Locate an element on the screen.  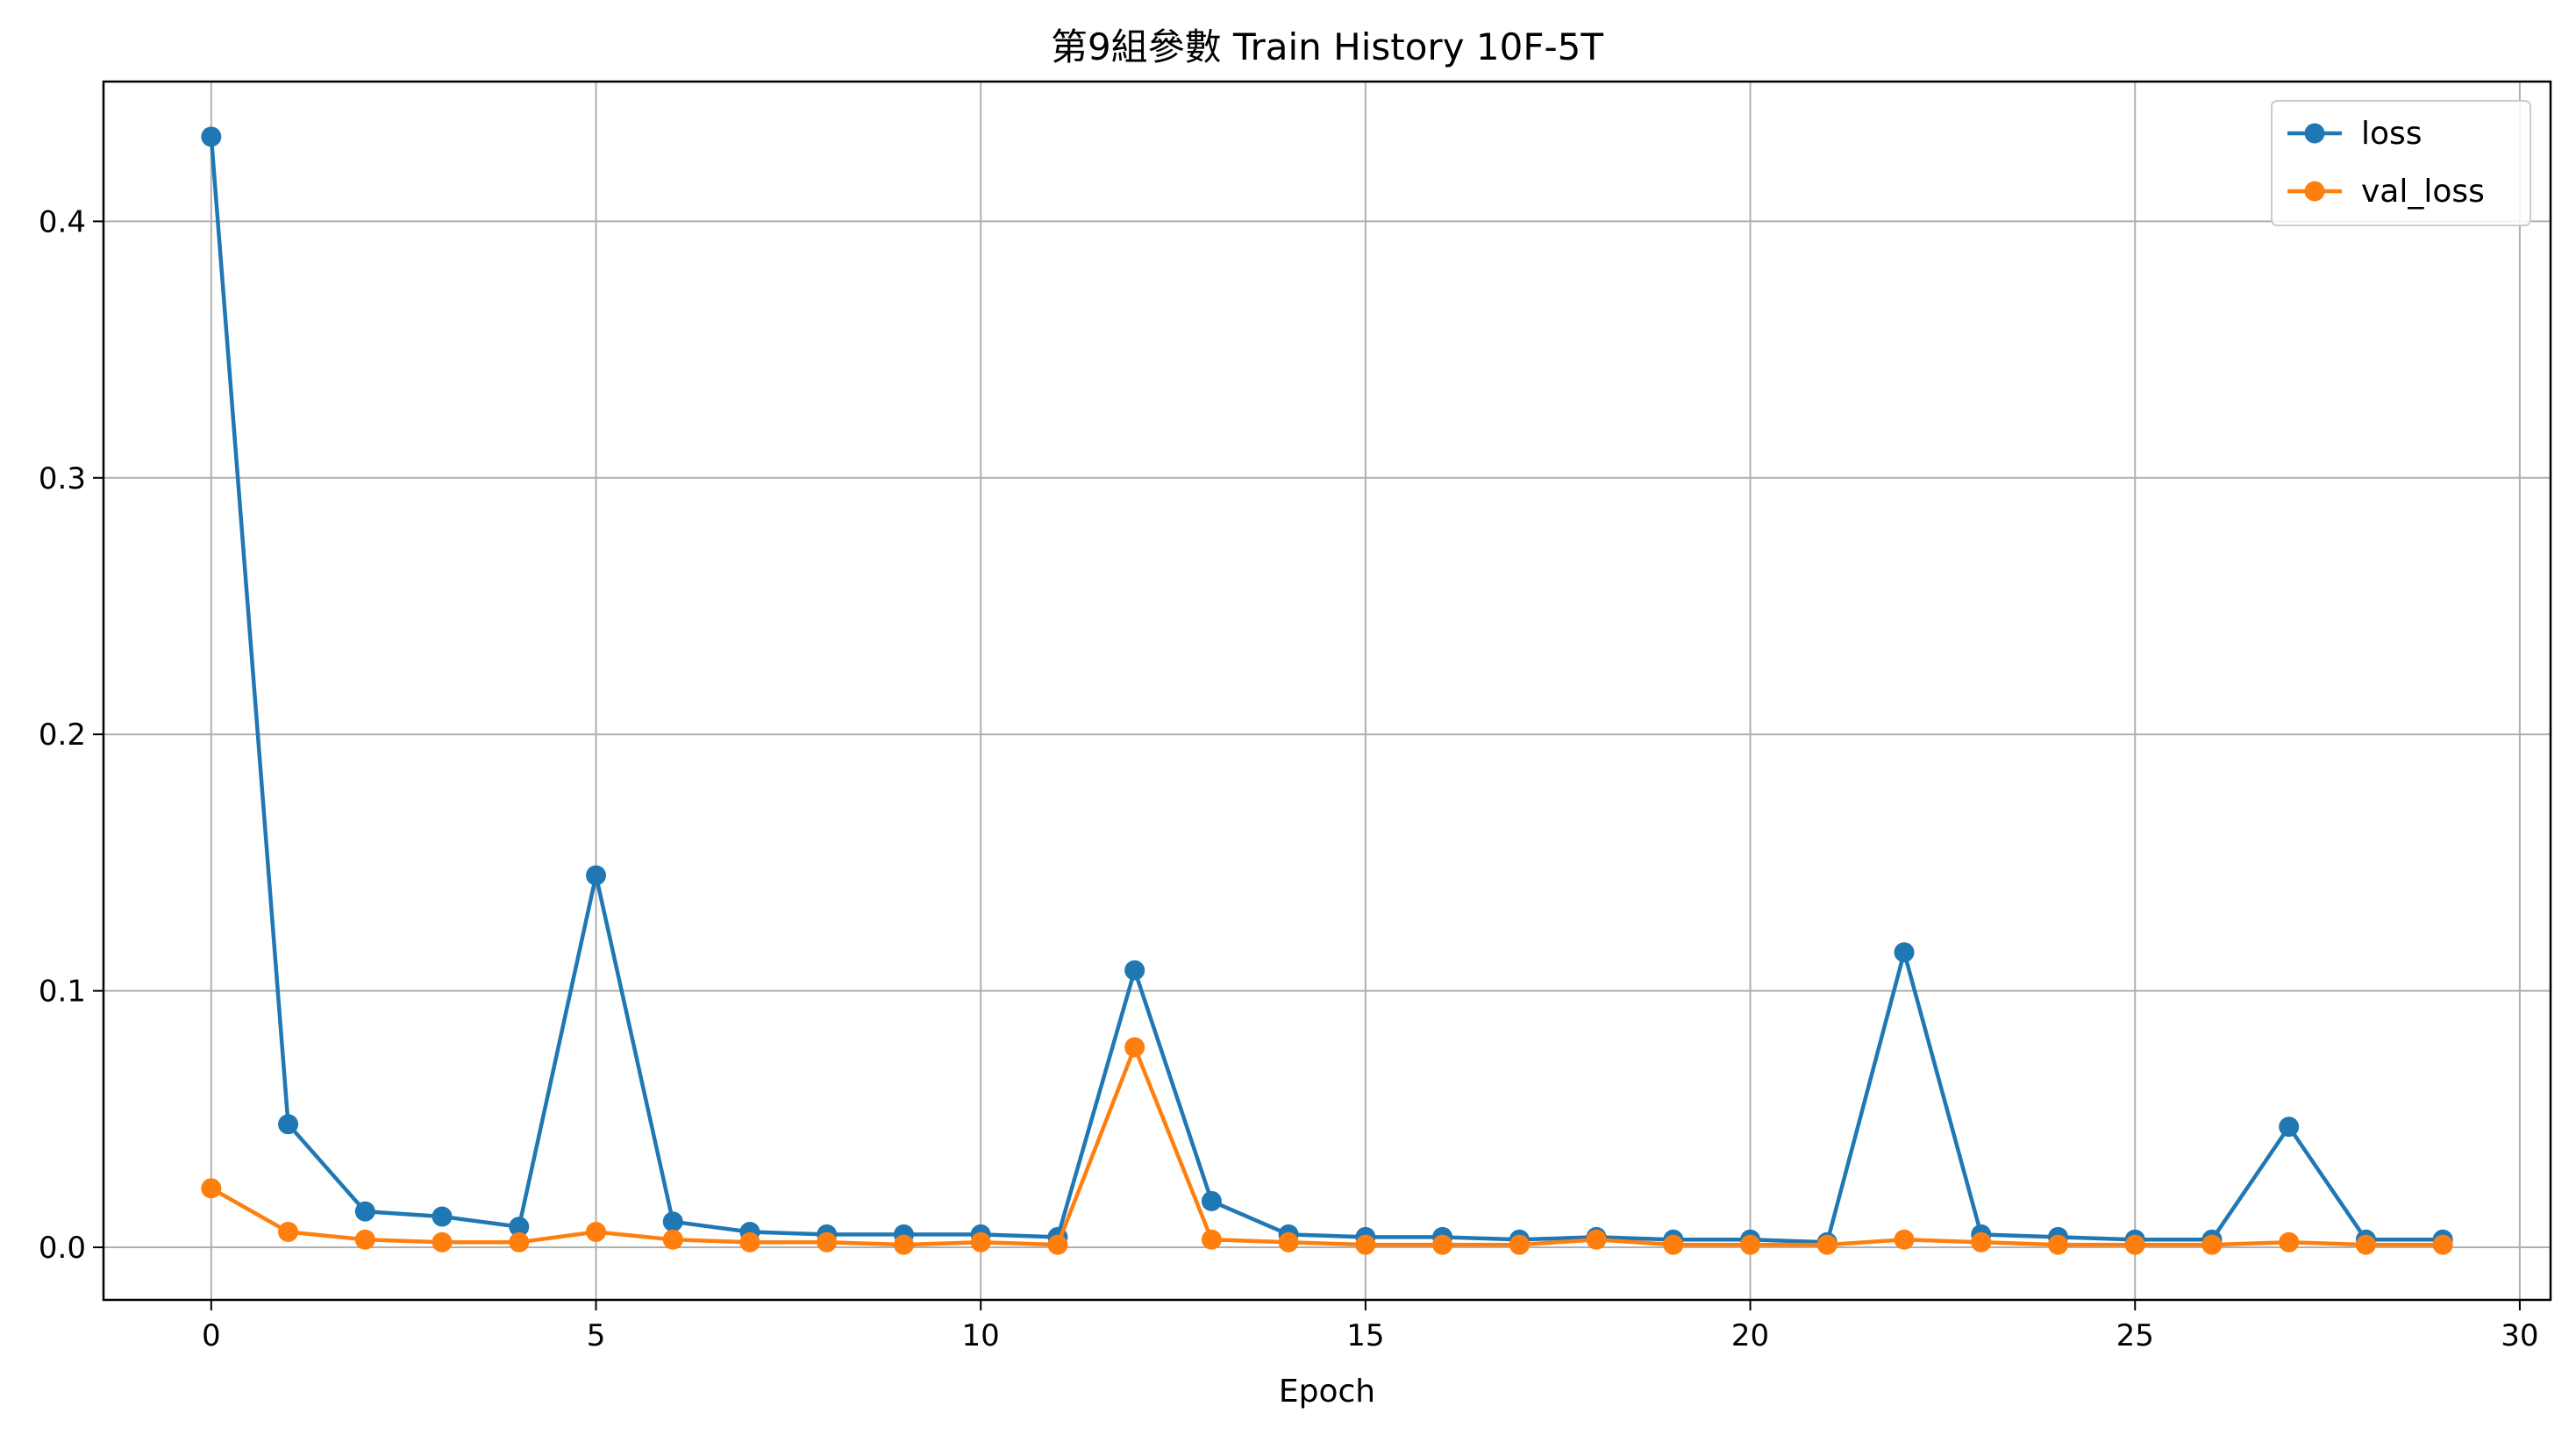
chart-title: 第9組參數 Train History 10F-5T is located at coordinates (1327, 46).